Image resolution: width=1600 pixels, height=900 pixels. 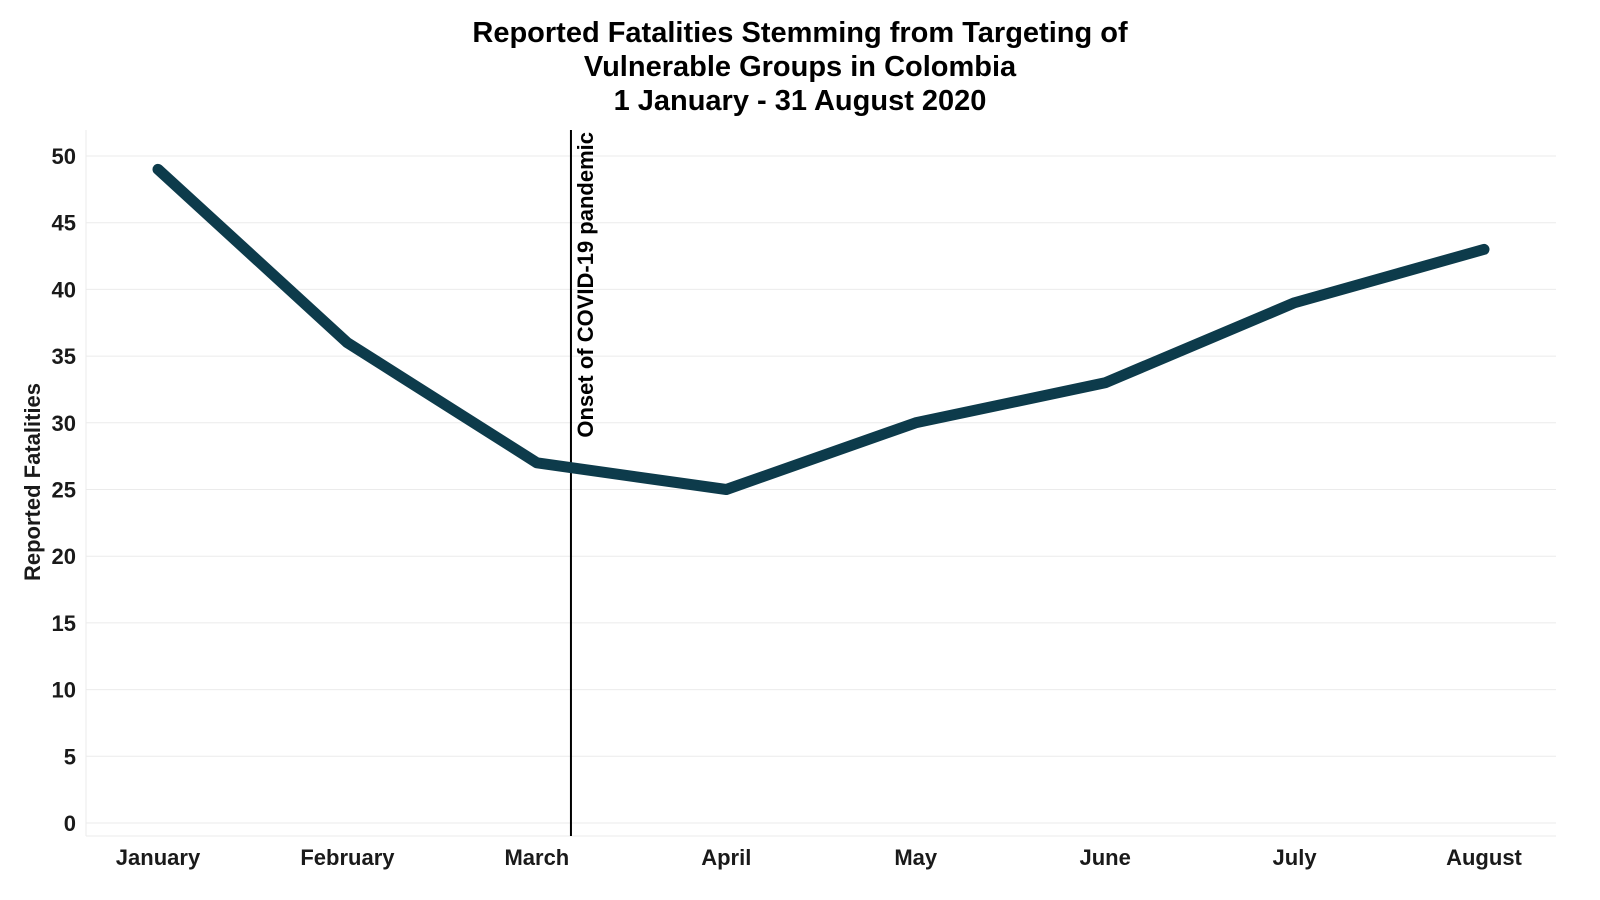 I want to click on y-tick-label: 20, so click(x=64, y=556).